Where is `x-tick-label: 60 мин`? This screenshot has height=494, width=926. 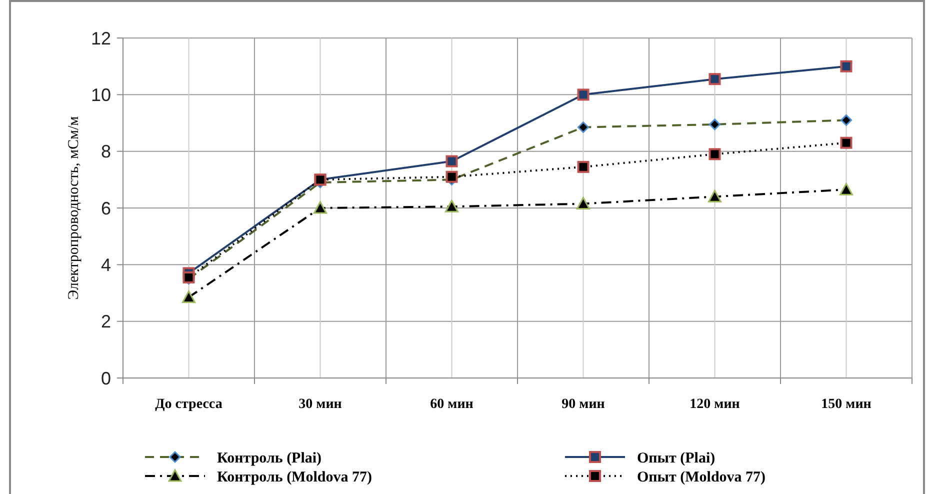
x-tick-label: 60 мин is located at coordinates (452, 404).